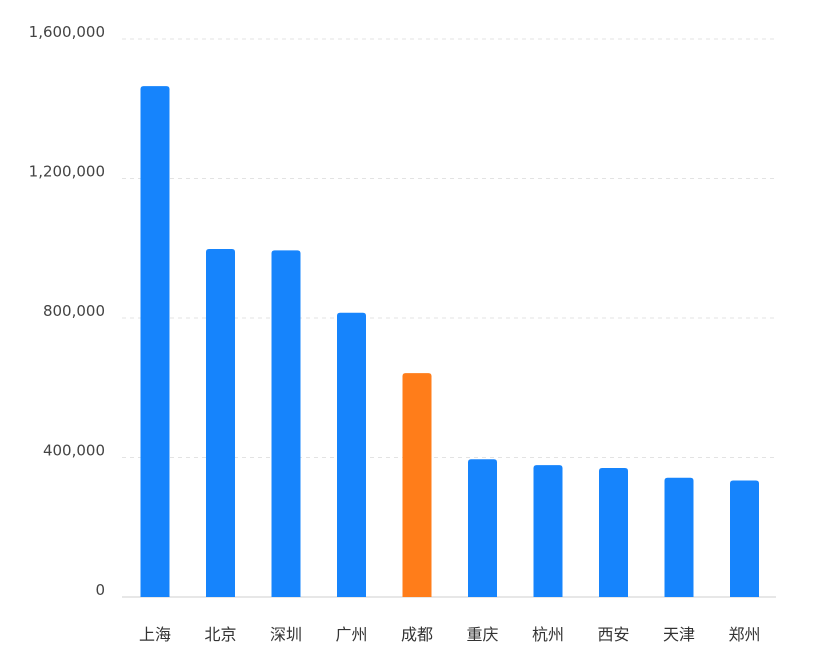  I want to click on x-tick-label: 深圳, so click(286, 634).